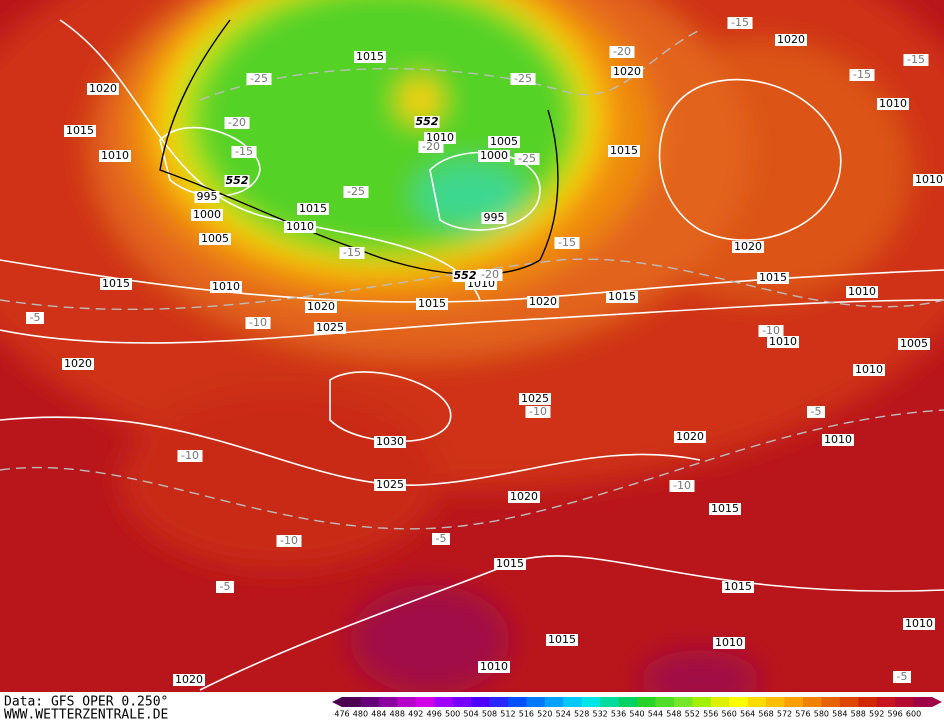  Describe the element at coordinates (489, 714) in the screenshot. I see `colorbar-label: 508` at that location.